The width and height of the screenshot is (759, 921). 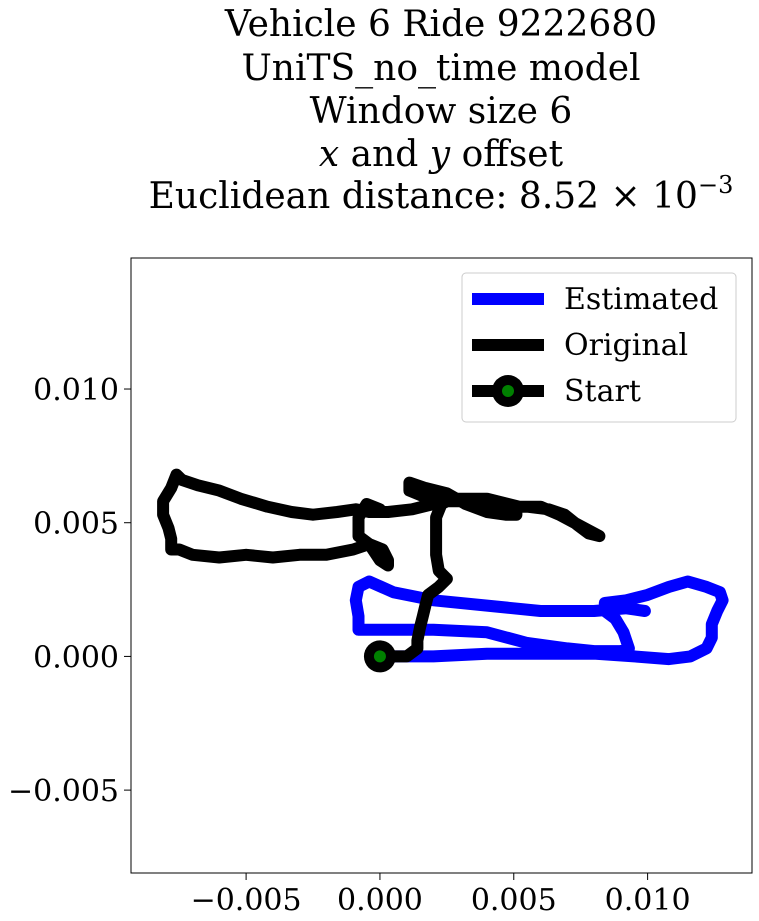 What do you see at coordinates (423, 196) in the screenshot?
I see `title-distance: Euclidean distance: 8.52 × 10` at bounding box center [423, 196].